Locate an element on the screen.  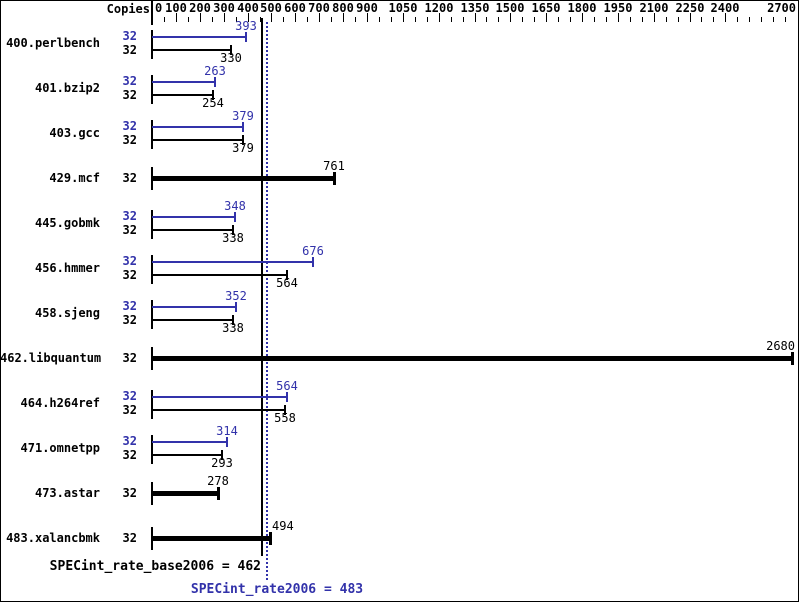
benchmark-name: 483.xalancbmk is located at coordinates (53, 538).